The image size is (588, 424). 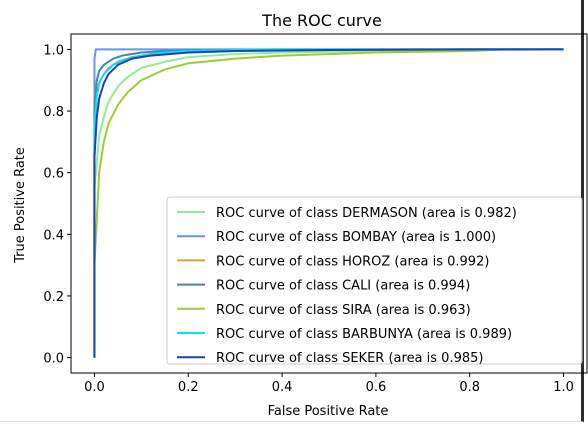 What do you see at coordinates (343, 310) in the screenshot?
I see `legend-entry-label: ROC curve of class SIRA (area is 0.963)` at bounding box center [343, 310].